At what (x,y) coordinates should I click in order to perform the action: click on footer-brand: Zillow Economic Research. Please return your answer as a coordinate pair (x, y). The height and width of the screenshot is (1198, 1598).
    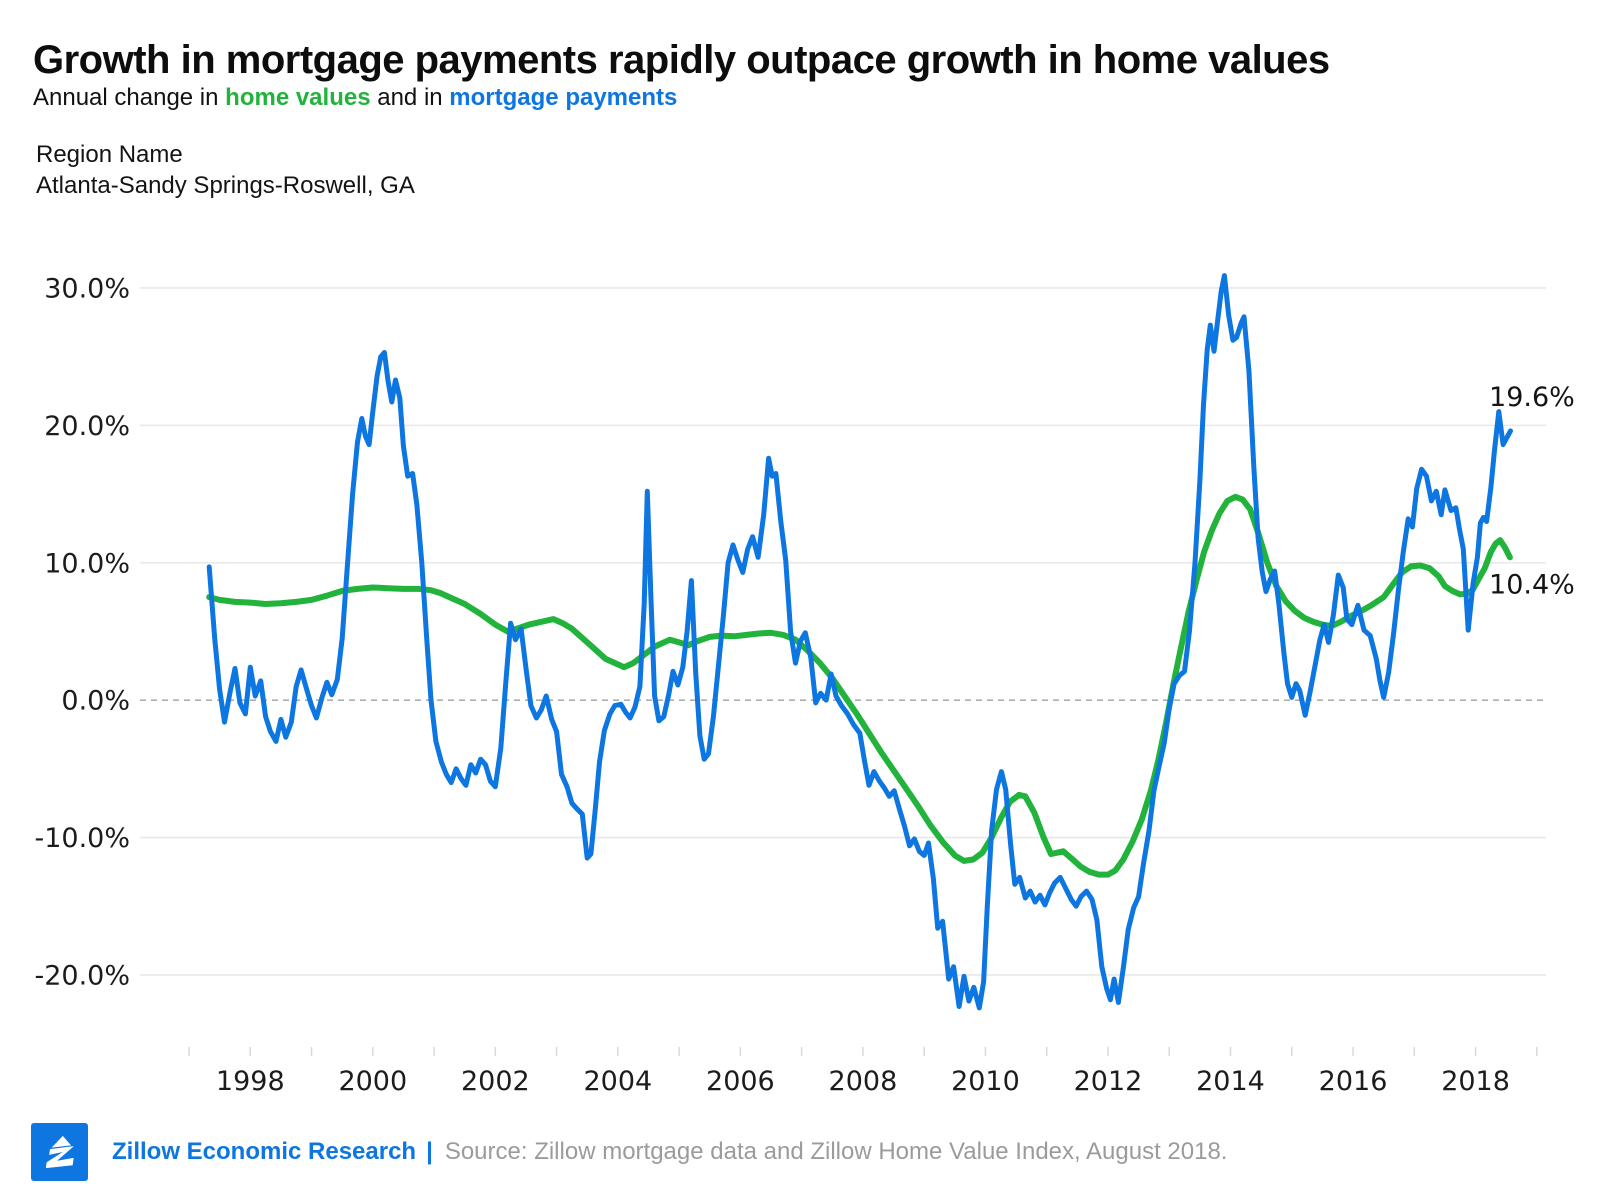
    Looking at the image, I should click on (264, 1151).